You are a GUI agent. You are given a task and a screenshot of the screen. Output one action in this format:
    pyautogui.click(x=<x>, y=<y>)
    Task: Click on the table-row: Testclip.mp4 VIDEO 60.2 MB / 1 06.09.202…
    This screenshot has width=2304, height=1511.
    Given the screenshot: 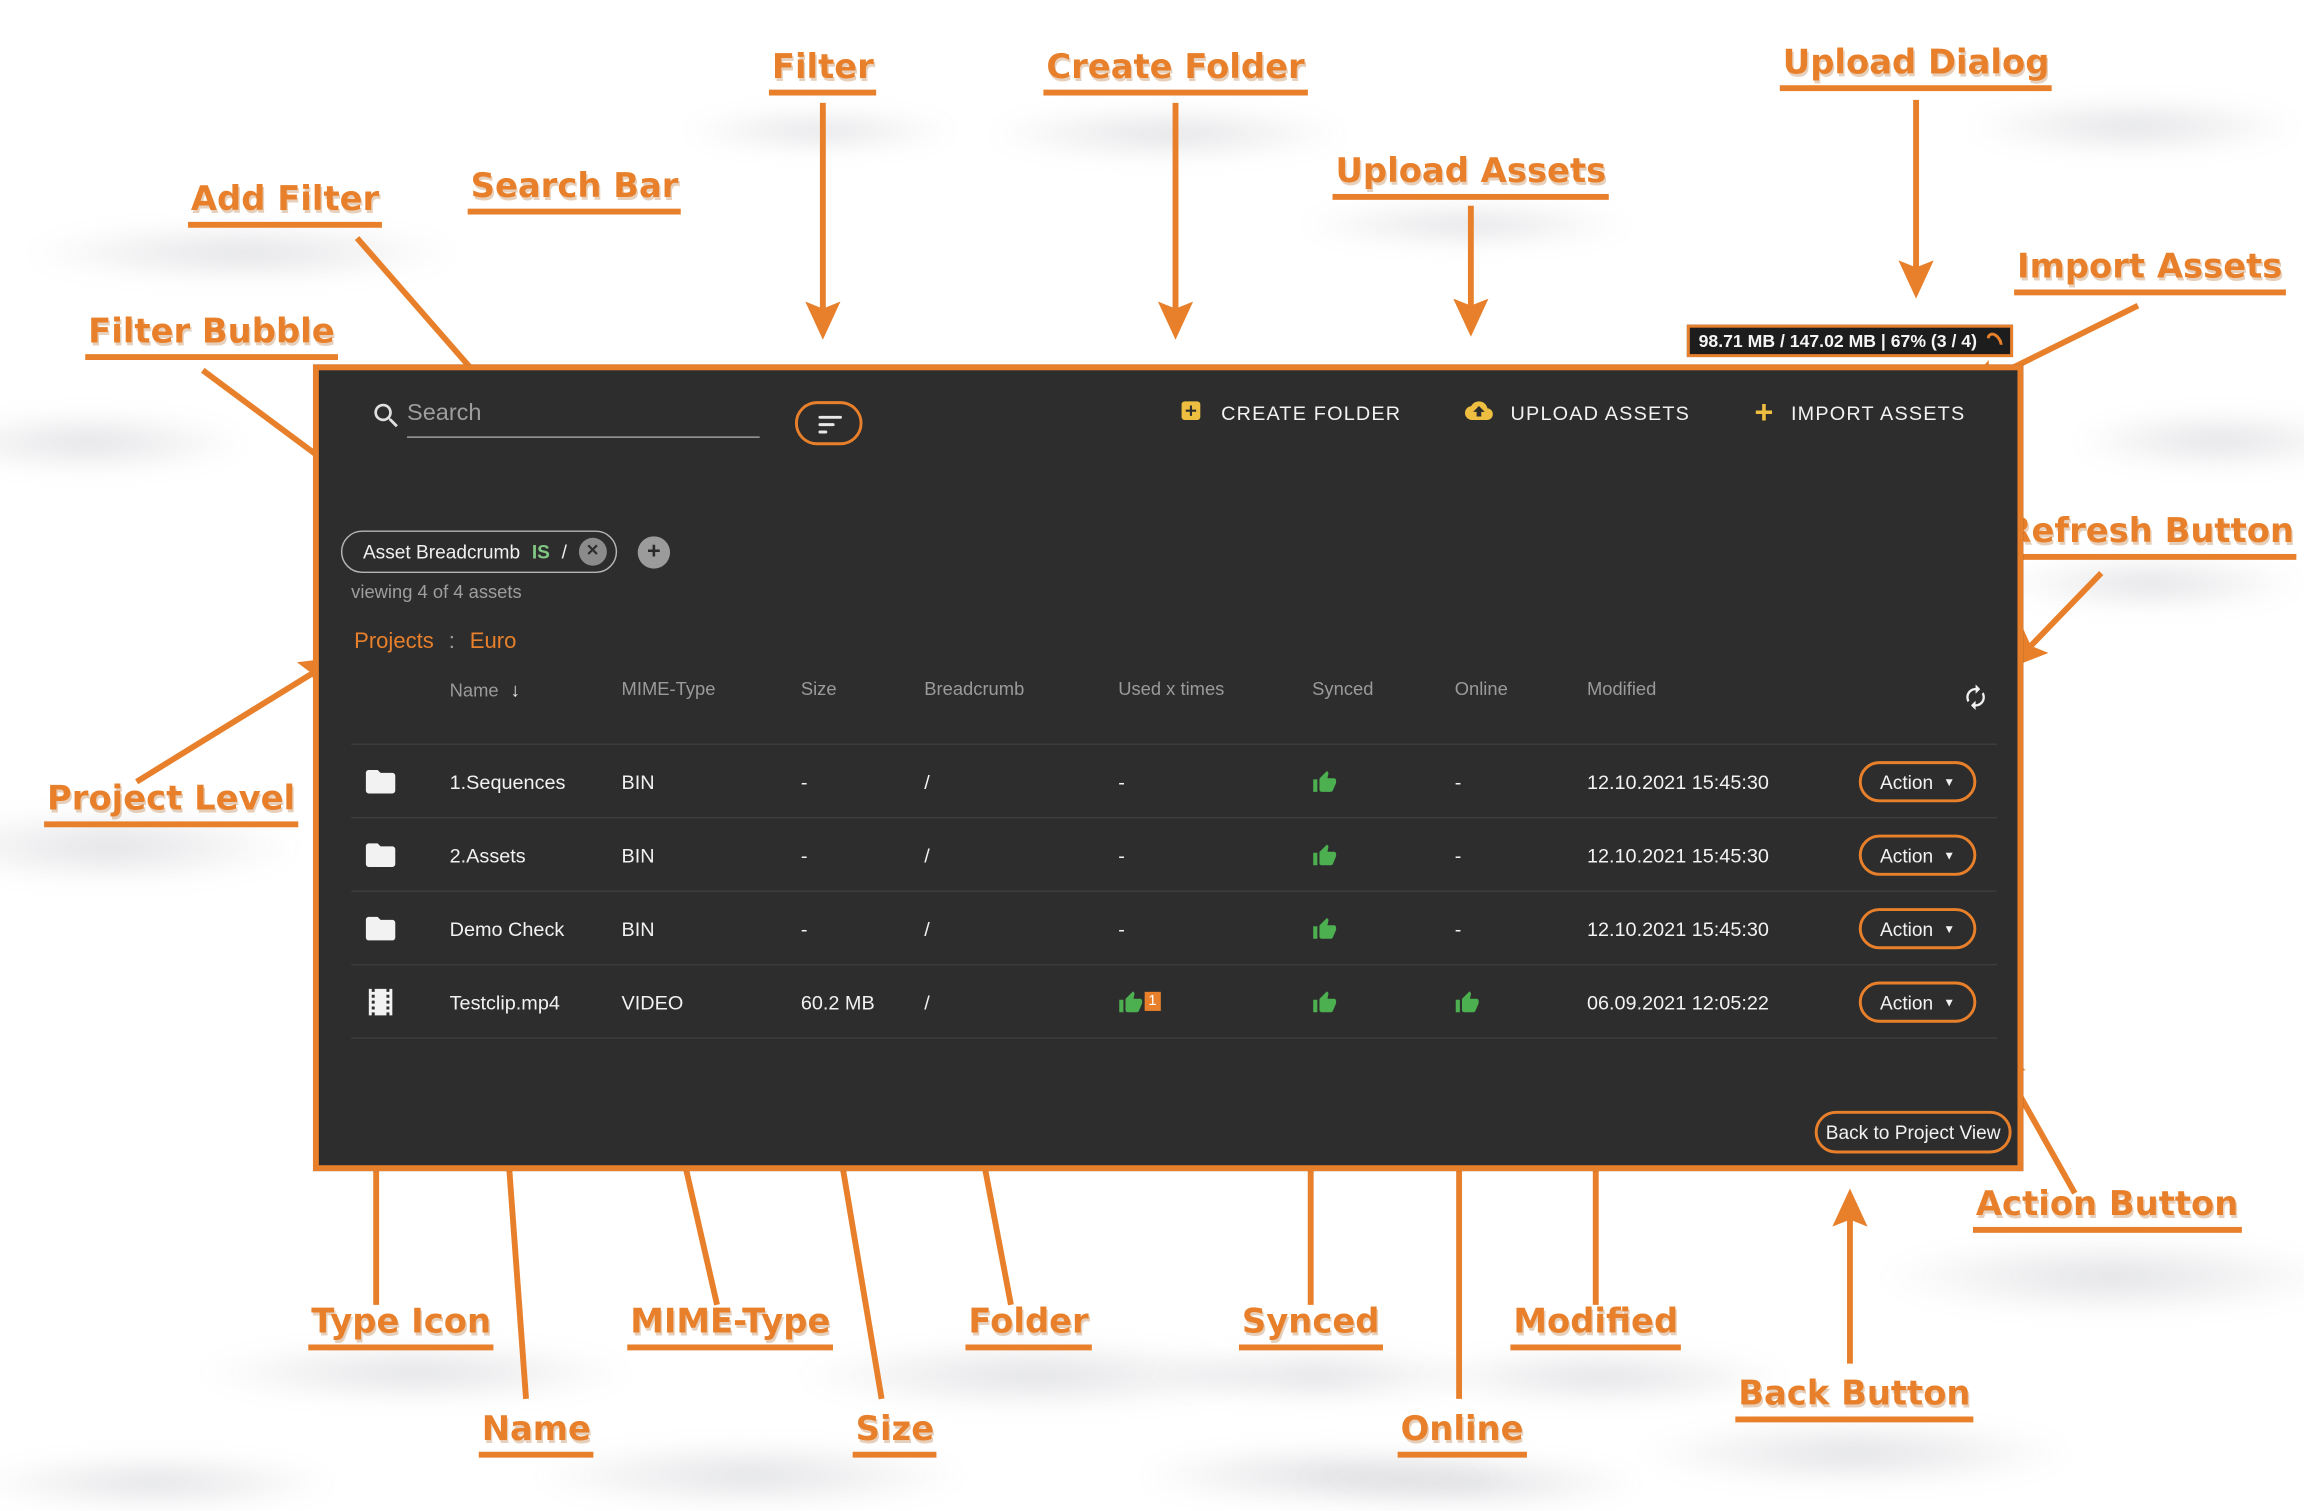 What is the action you would take?
    pyautogui.click(x=1174, y=1002)
    